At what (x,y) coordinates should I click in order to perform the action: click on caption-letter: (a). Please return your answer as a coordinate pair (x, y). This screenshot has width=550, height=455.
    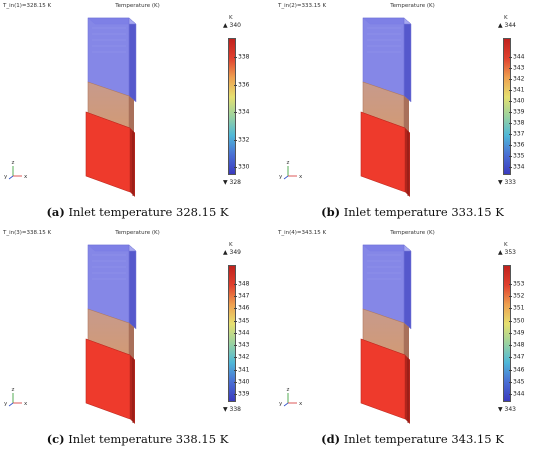
    Looking at the image, I should click on (55, 212).